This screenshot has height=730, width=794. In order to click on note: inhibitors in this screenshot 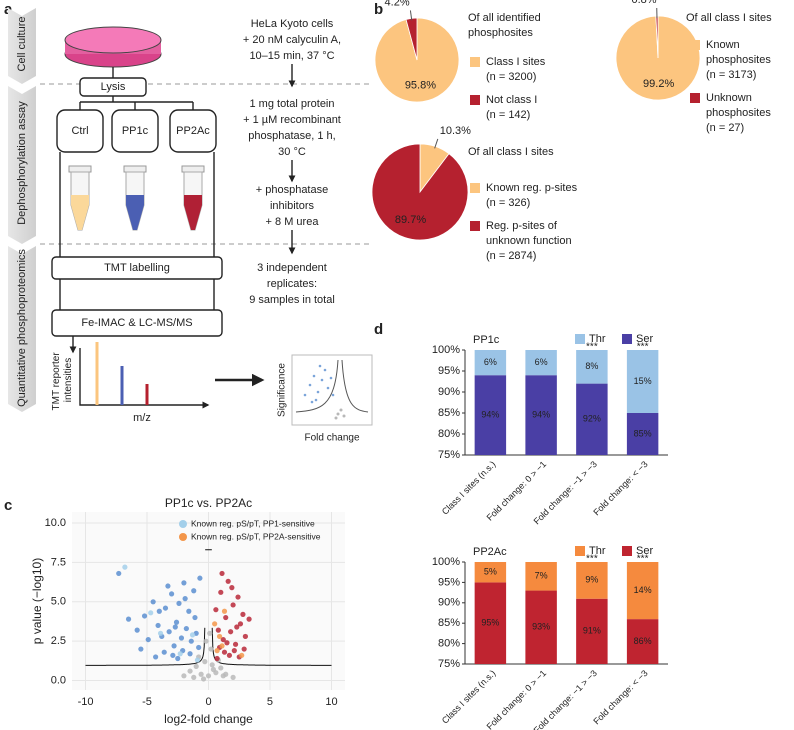, I will do `click(292, 206)`.